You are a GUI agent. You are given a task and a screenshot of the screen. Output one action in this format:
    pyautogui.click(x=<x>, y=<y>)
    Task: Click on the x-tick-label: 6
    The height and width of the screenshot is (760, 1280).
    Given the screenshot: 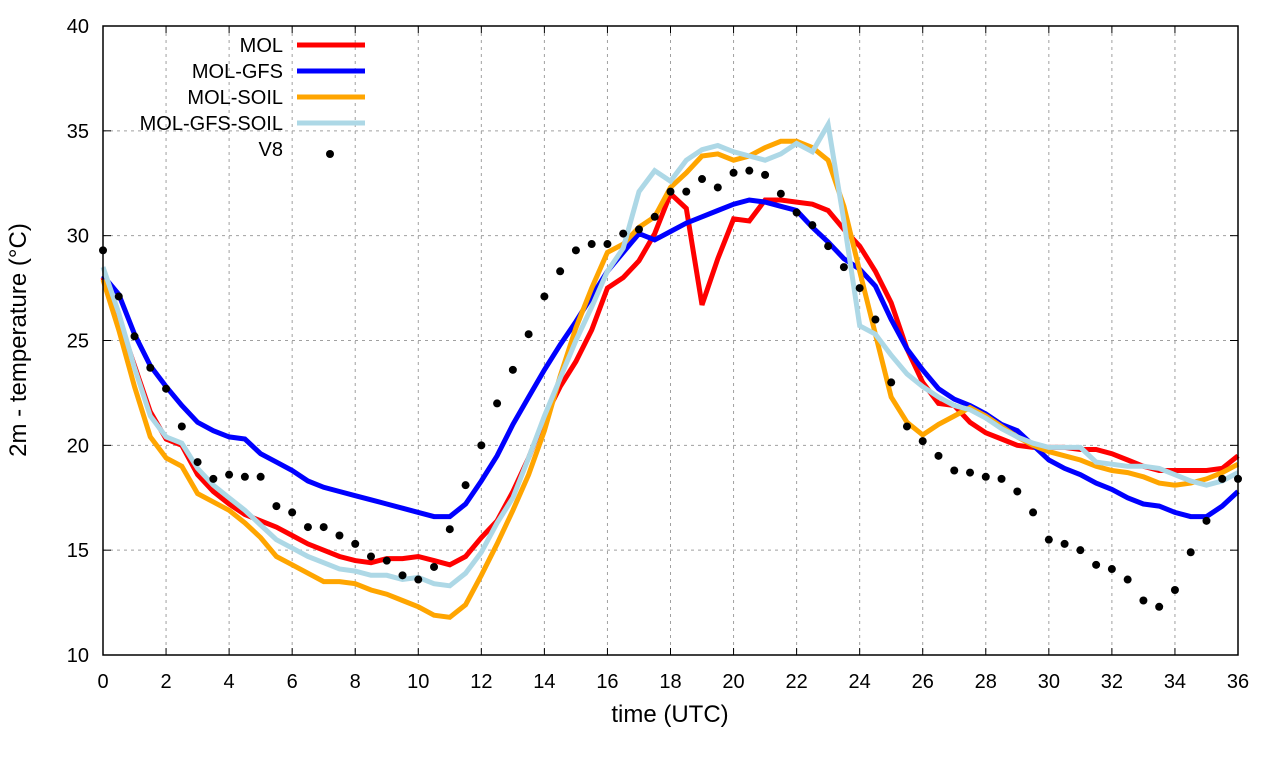 What is the action you would take?
    pyautogui.click(x=292, y=682)
    